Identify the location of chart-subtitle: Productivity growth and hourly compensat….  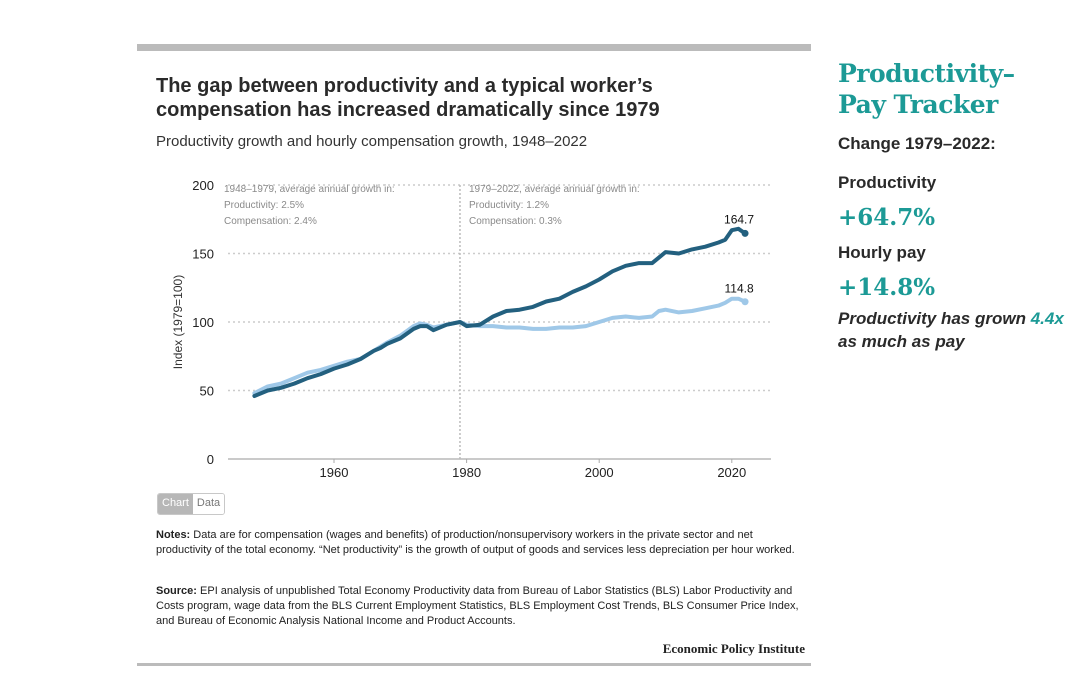
(372, 141).